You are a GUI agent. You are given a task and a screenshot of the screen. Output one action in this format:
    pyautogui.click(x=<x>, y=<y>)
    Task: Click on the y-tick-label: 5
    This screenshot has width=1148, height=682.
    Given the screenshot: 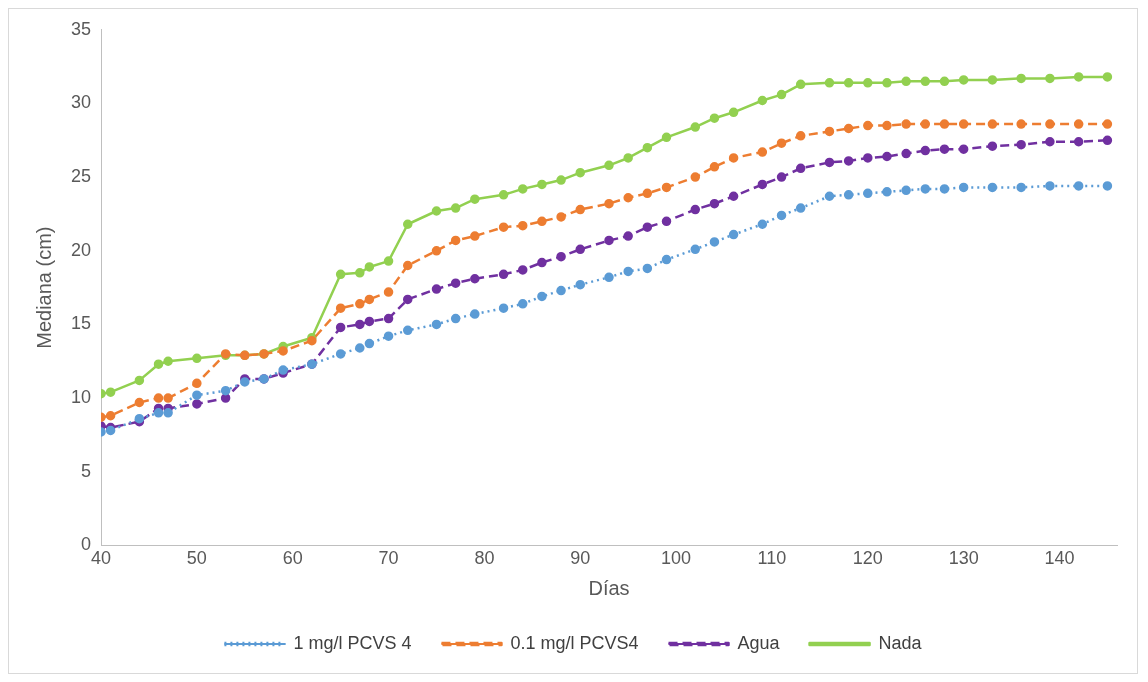 What is the action you would take?
    pyautogui.click(x=86, y=470)
    